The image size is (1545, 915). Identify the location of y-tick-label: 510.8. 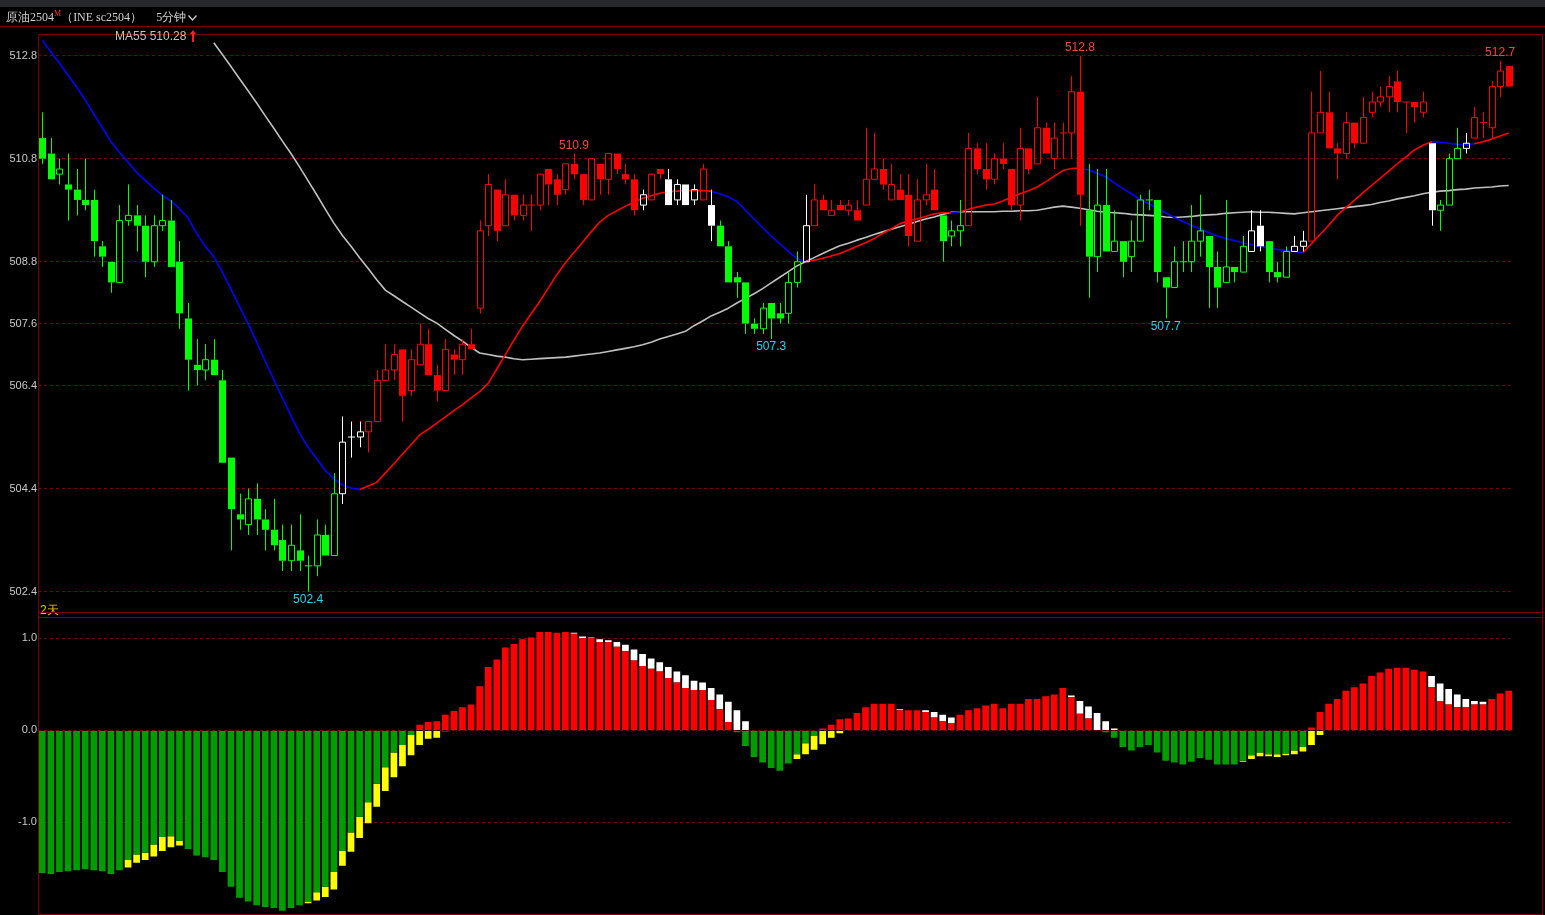
(23, 157).